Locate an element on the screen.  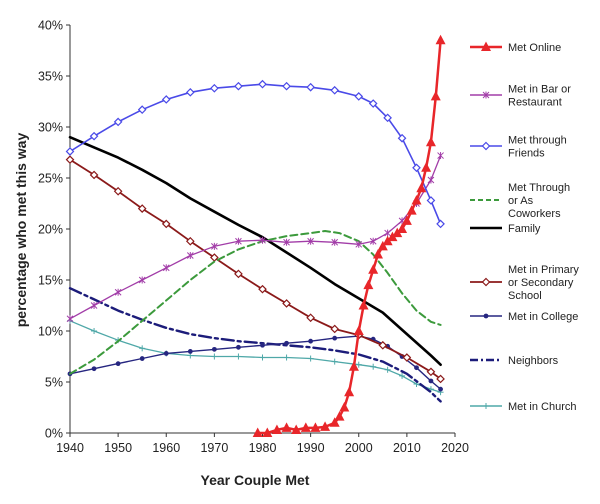
y-tick-label: 25% is located at coordinates (50, 179).